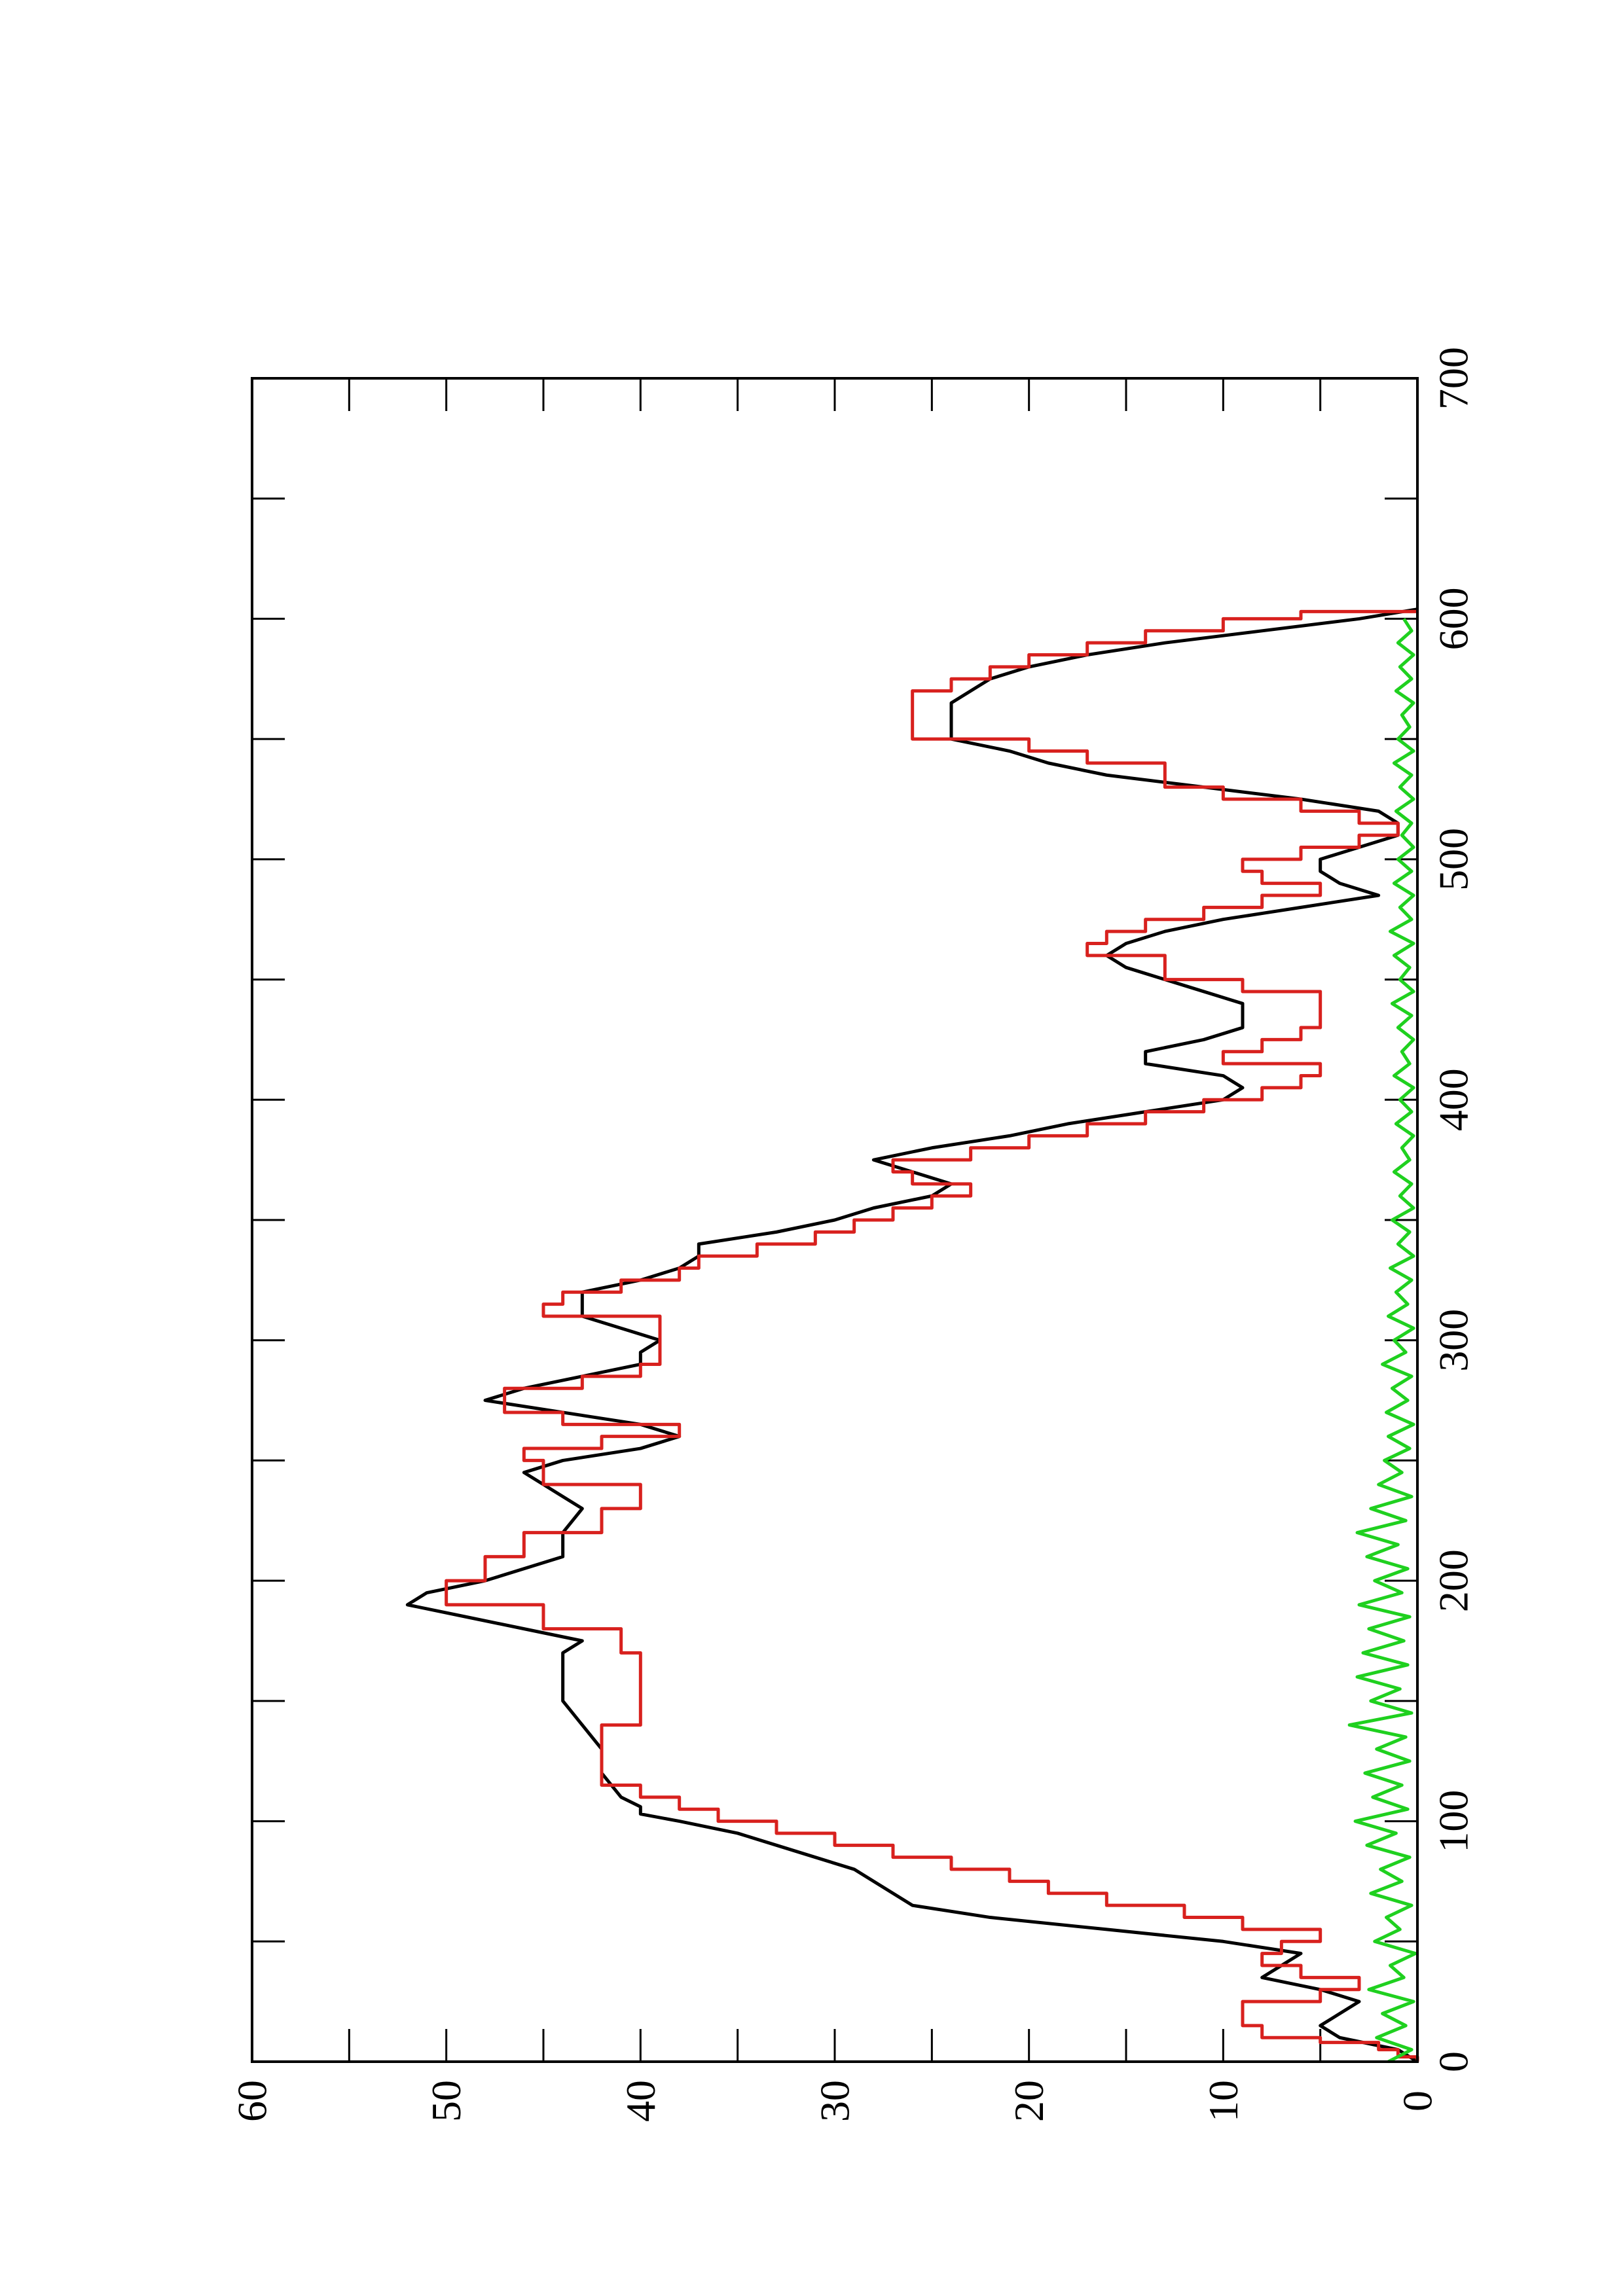 Image resolution: width=1623 pixels, height=2296 pixels. What do you see at coordinates (1454, 1340) in the screenshot?
I see `x-tick-label: 300` at bounding box center [1454, 1340].